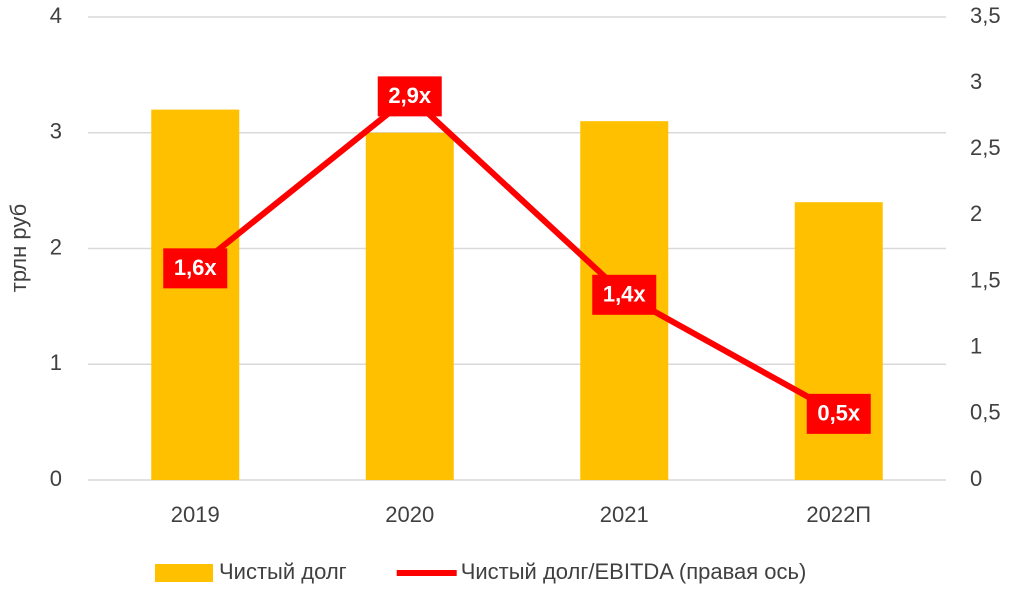  Describe the element at coordinates (56, 131) in the screenshot. I see `y-tick-label: 3` at that location.